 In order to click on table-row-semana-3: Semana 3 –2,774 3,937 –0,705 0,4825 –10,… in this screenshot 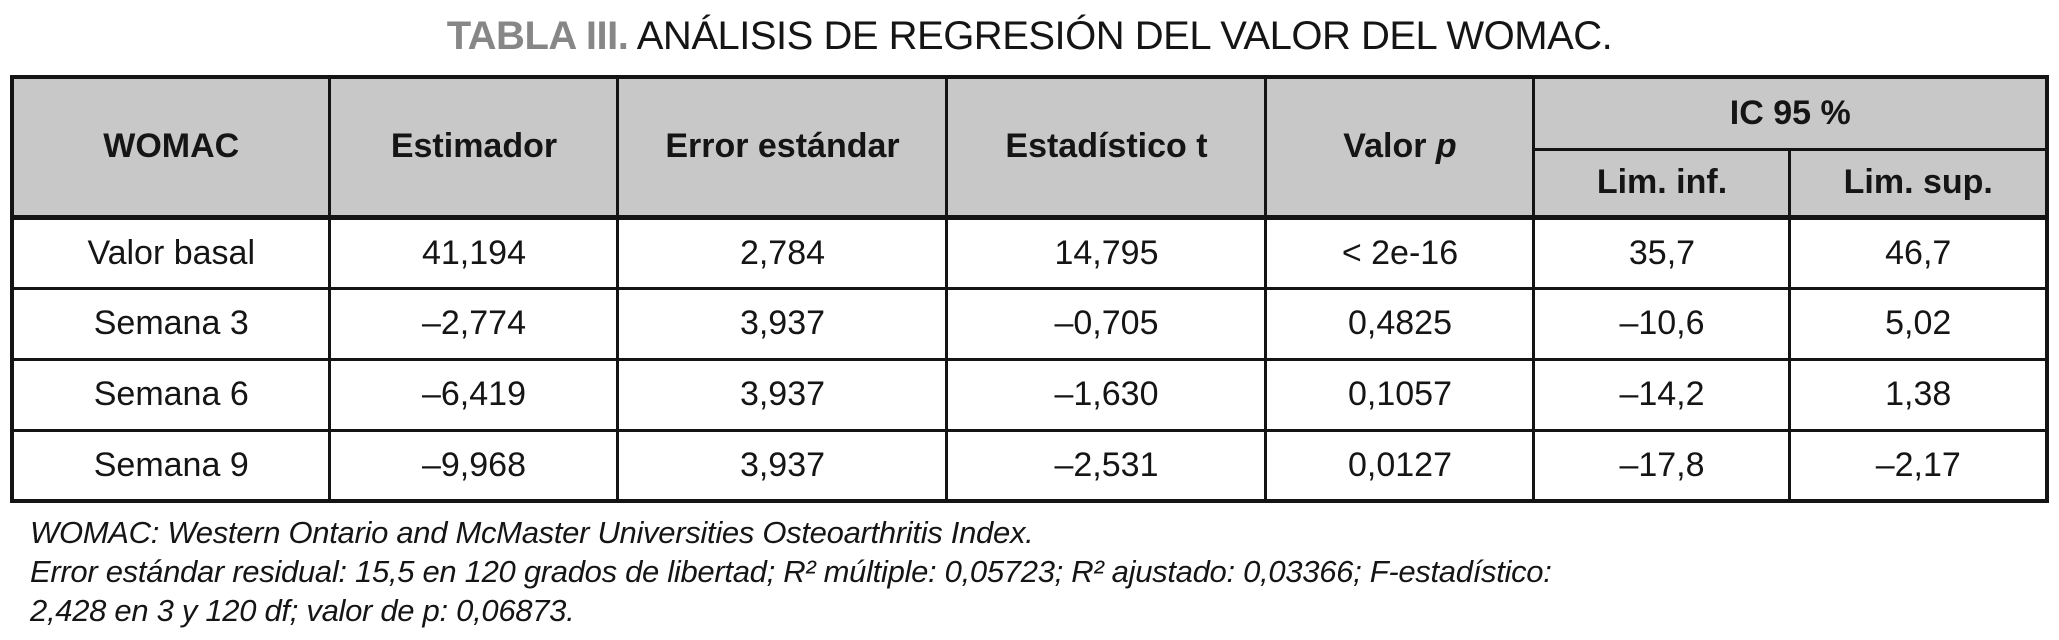, I will do `click(1029, 323)`.